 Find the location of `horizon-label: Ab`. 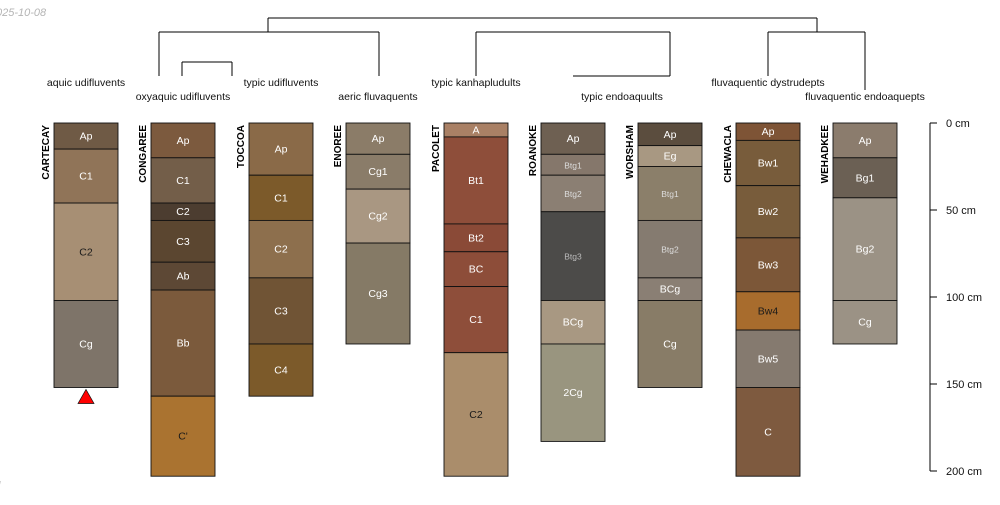

horizon-label: Ab is located at coordinates (183, 277).